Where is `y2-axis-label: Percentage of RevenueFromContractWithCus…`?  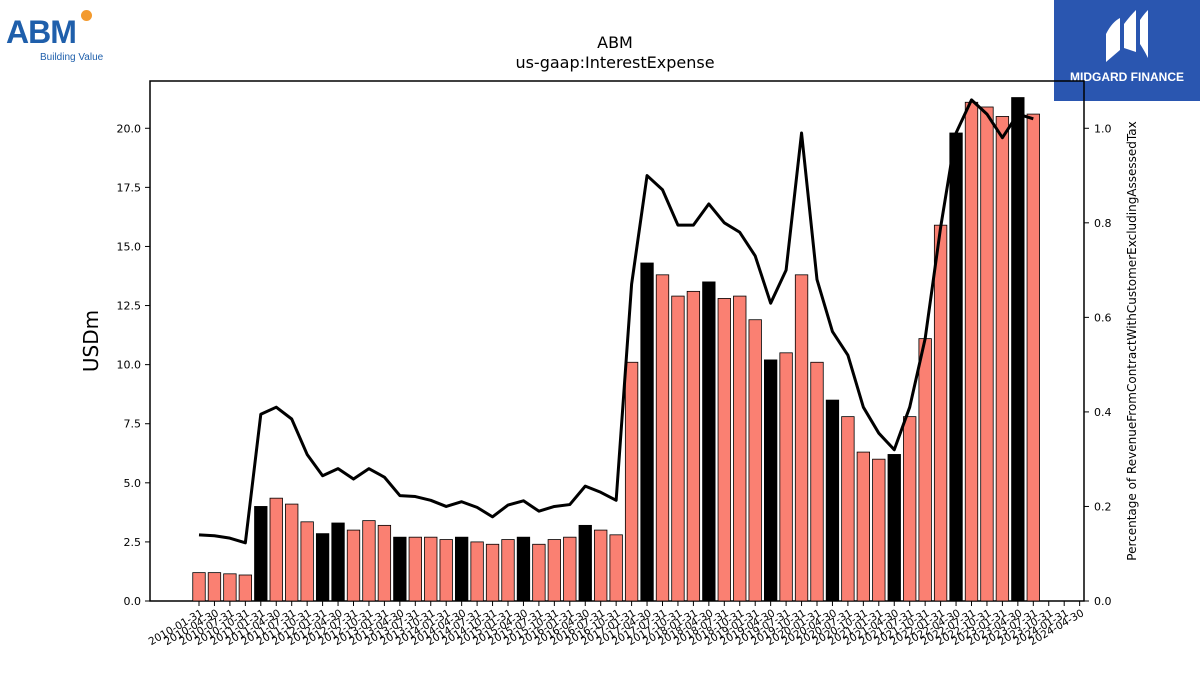
y2-axis-label: Percentage of RevenueFromContractWithCus… is located at coordinates (1132, 340).